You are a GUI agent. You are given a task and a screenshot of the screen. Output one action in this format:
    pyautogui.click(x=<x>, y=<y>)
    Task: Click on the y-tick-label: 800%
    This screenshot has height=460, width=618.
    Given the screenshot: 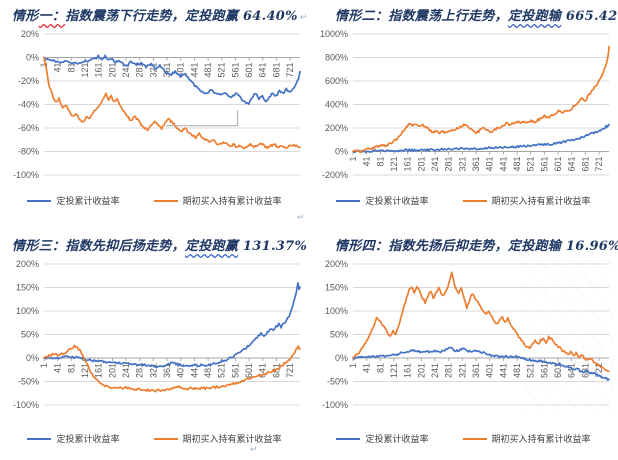 What is the action you would take?
    pyautogui.click(x=336, y=58)
    